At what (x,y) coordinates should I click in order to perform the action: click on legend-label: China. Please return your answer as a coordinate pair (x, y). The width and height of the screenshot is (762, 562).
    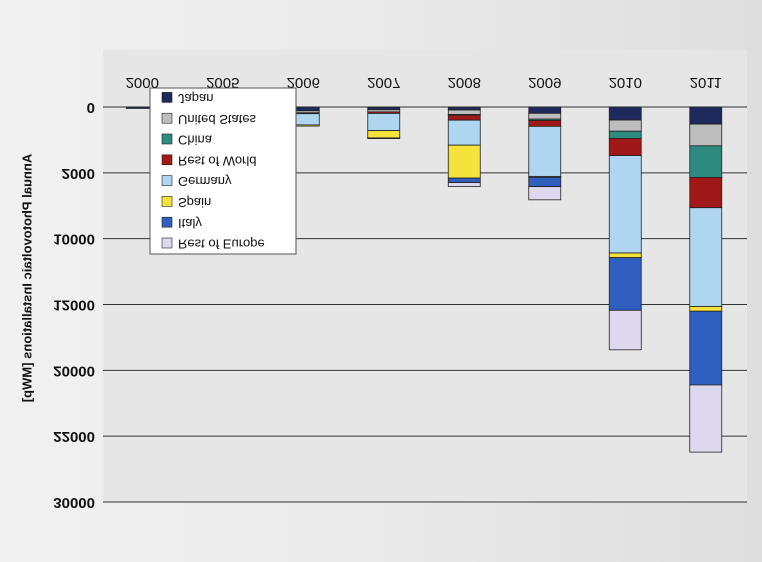
    Looking at the image, I should click on (195, 140).